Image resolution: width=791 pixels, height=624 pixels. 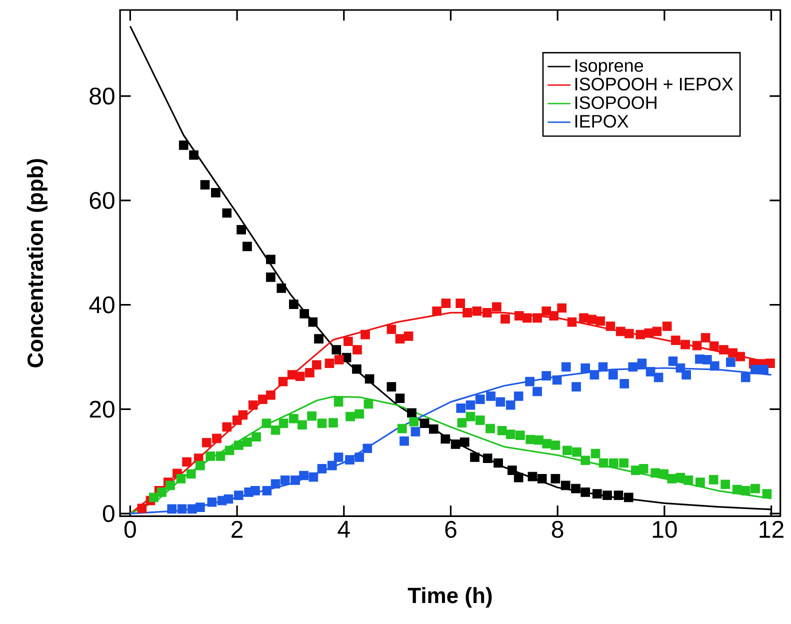 What do you see at coordinates (102, 409) in the screenshot?
I see `y-tick-label: 20` at bounding box center [102, 409].